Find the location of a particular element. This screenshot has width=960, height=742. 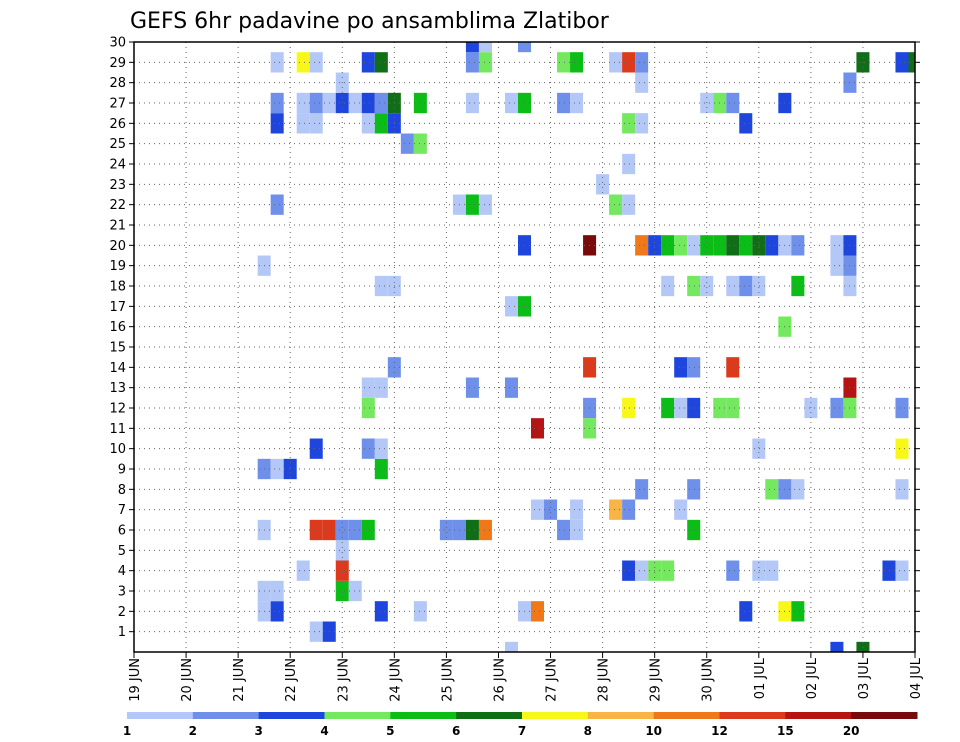

x-tick-label: 02 JUL is located at coordinates (812, 678).